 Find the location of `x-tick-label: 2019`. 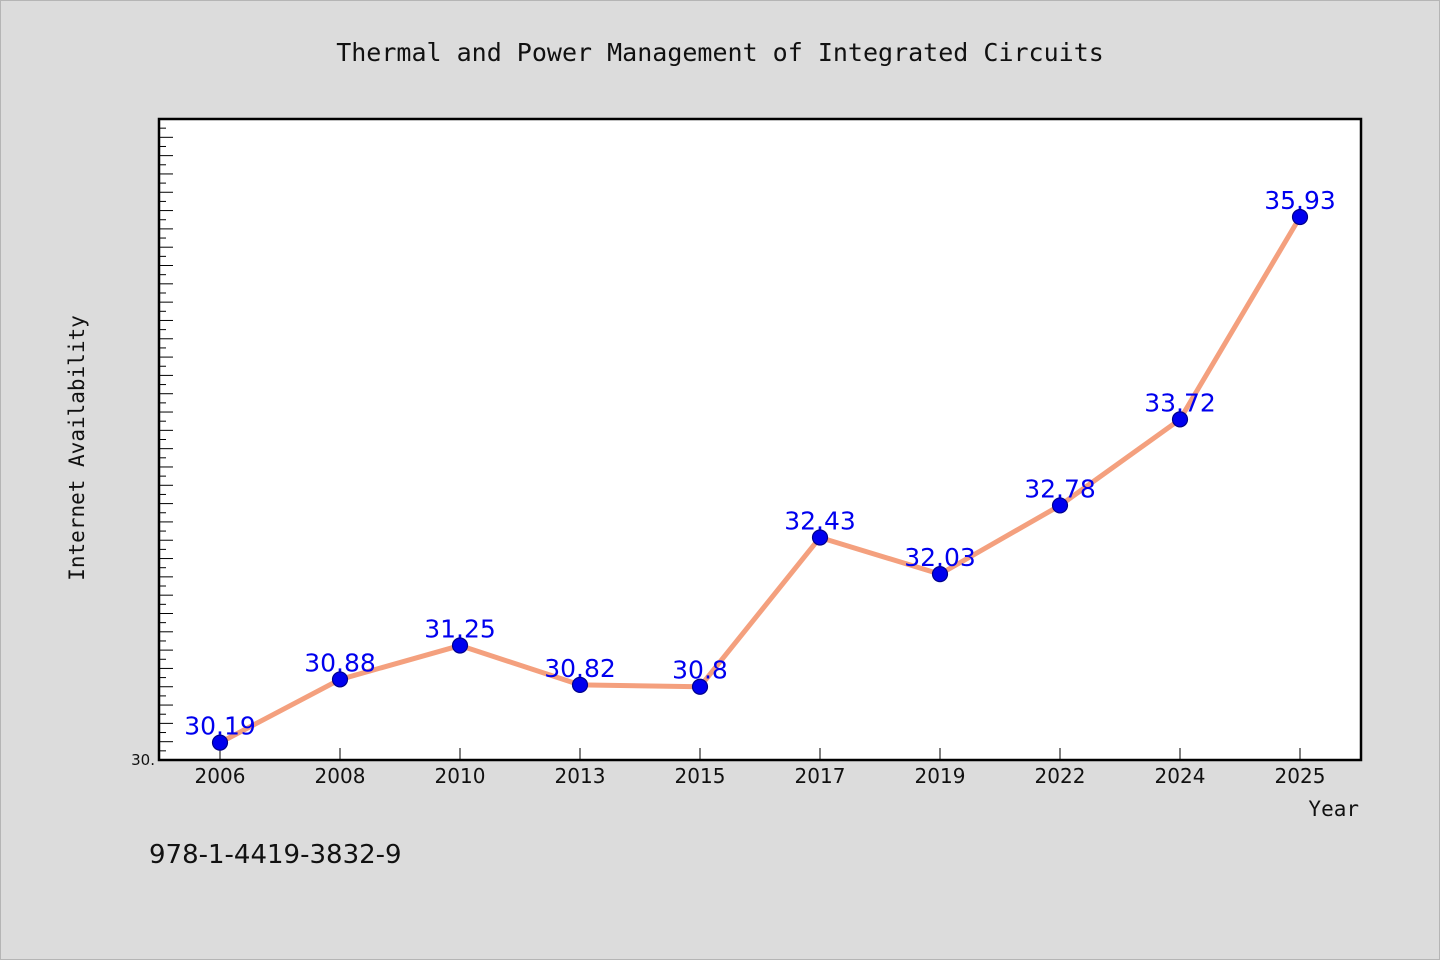

x-tick-label: 2019 is located at coordinates (940, 776).